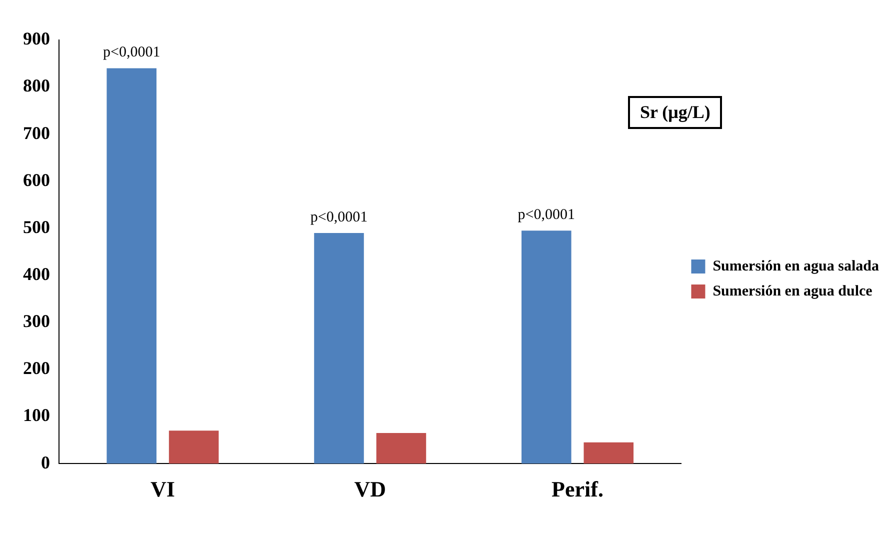  Describe the element at coordinates (36, 86) in the screenshot. I see `y-tick-label: 800` at that location.